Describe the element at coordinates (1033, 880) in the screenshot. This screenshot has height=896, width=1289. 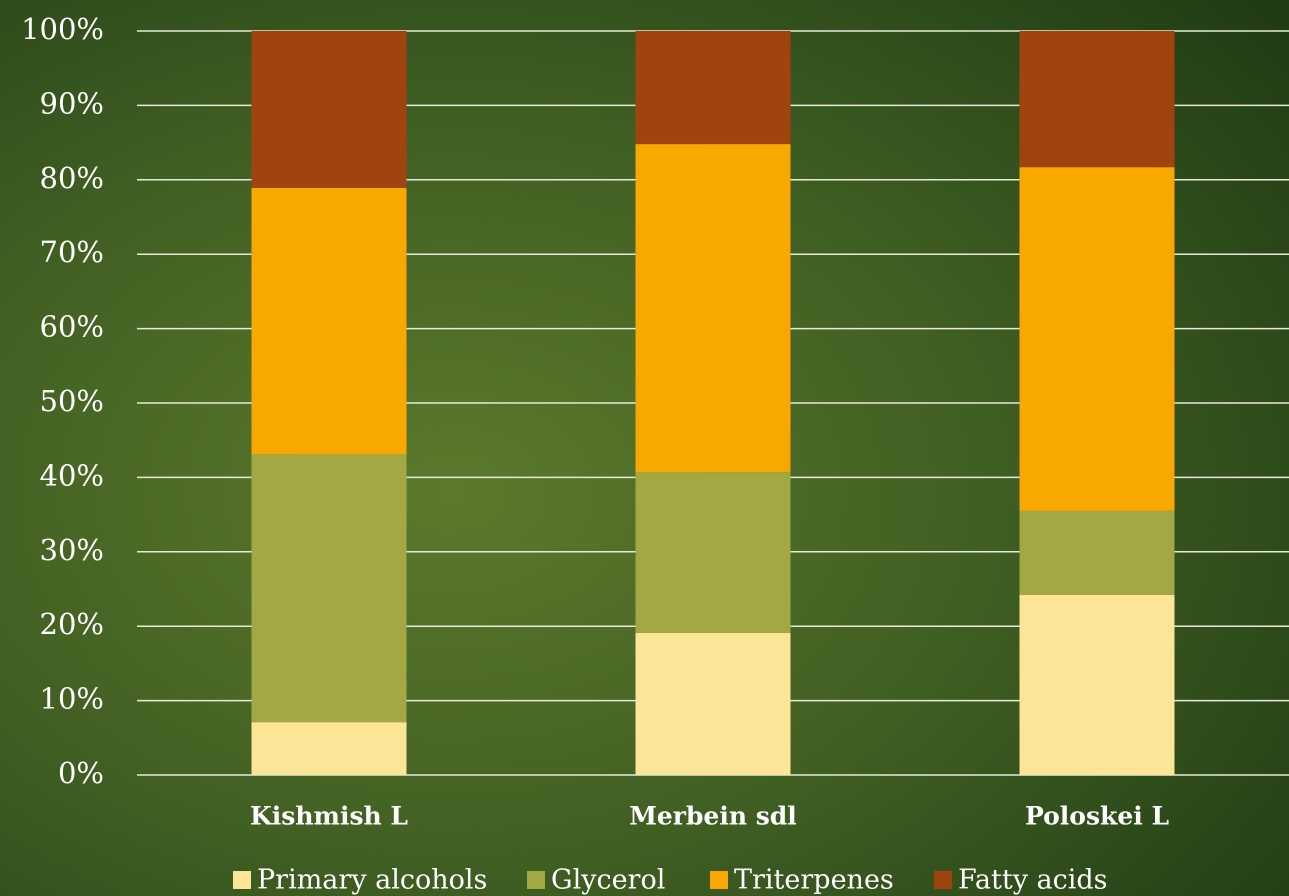
I see `legend-label: Fatty acids` at that location.